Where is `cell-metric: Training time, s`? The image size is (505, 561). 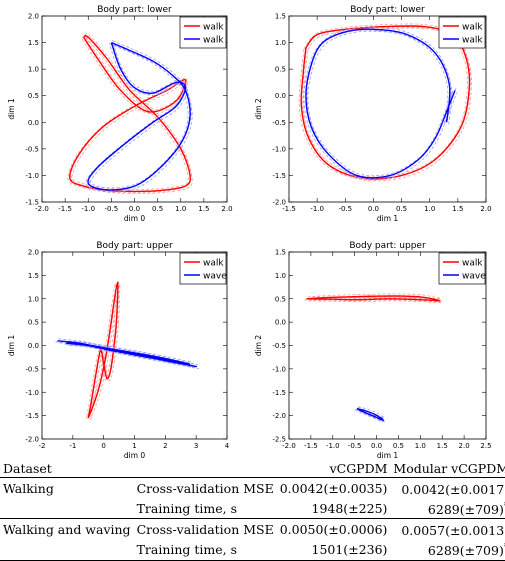 cell-metric: Training time, s is located at coordinates (187, 508).